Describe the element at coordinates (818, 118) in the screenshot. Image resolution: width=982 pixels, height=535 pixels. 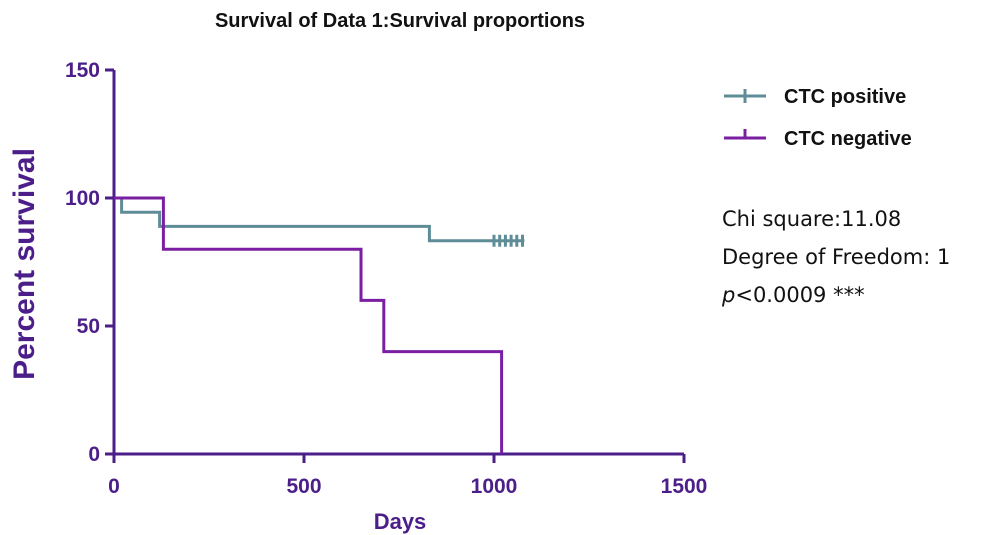
I see `legend: CTC positive CTC negative` at that location.